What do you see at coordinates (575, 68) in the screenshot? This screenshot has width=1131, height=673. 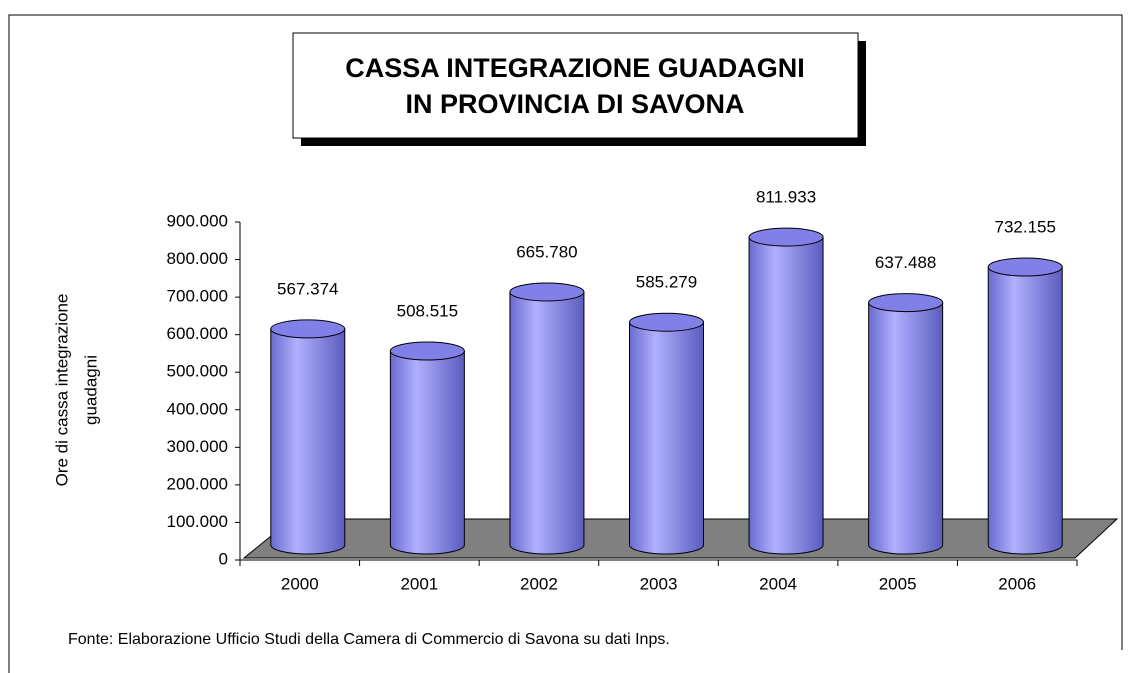 I see `chart-title: CASSA INTEGRAZIONE GUADAGNI` at bounding box center [575, 68].